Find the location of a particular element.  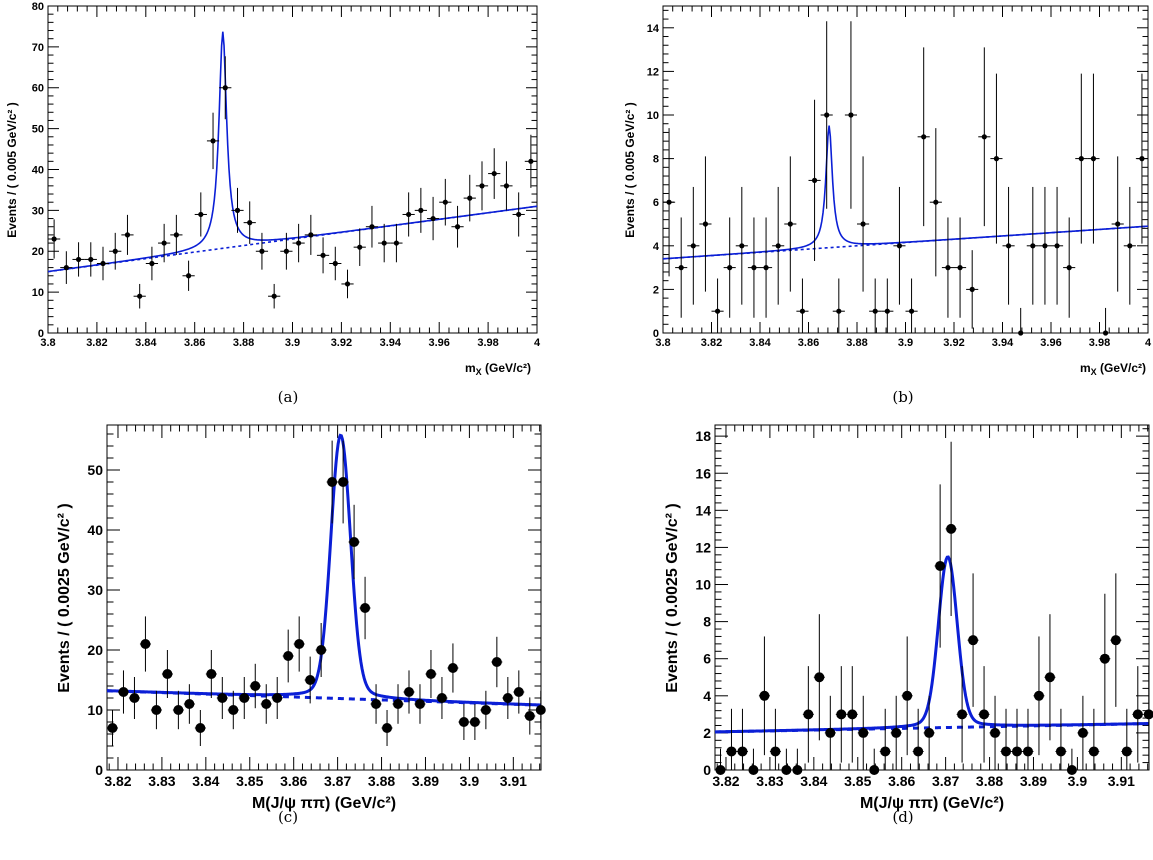

x-tick-label: 3.92 is located at coordinates (341, 343).